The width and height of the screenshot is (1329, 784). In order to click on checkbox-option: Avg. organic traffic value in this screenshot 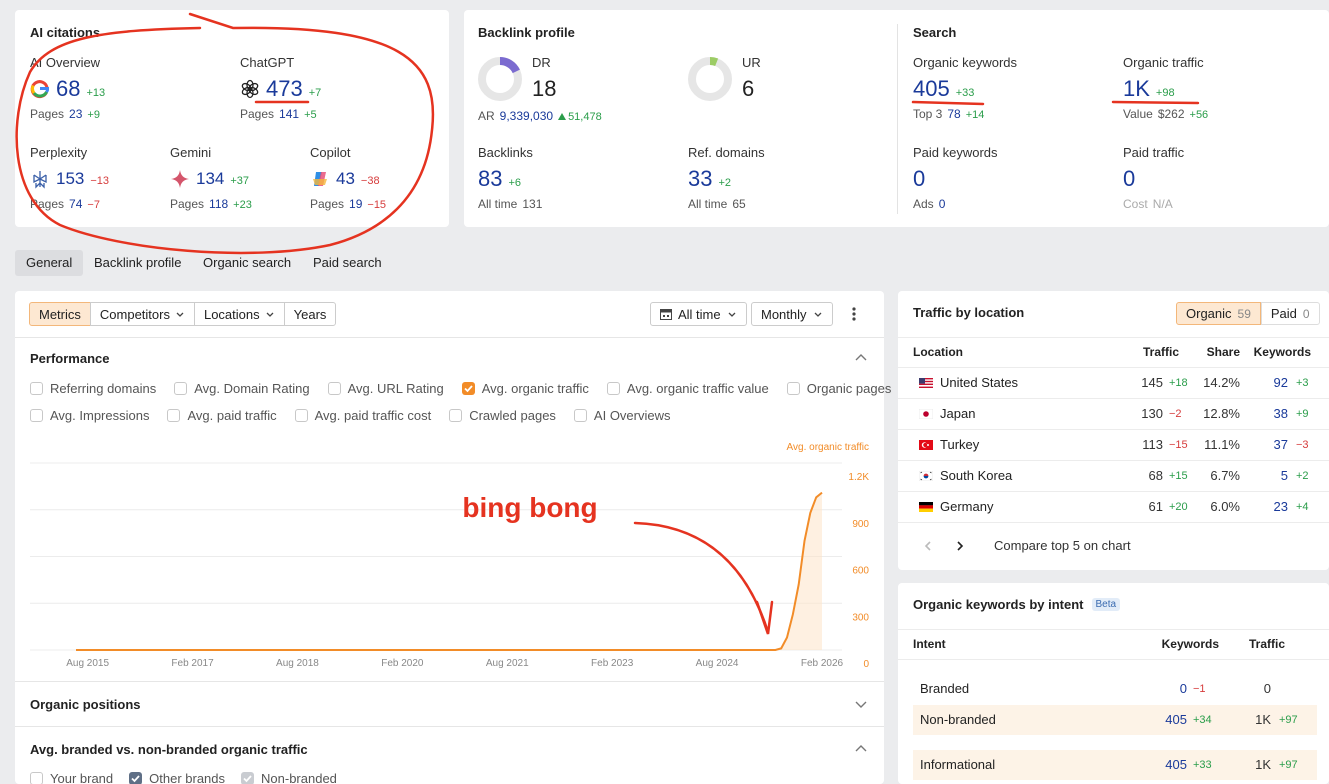, I will do `click(687, 388)`.